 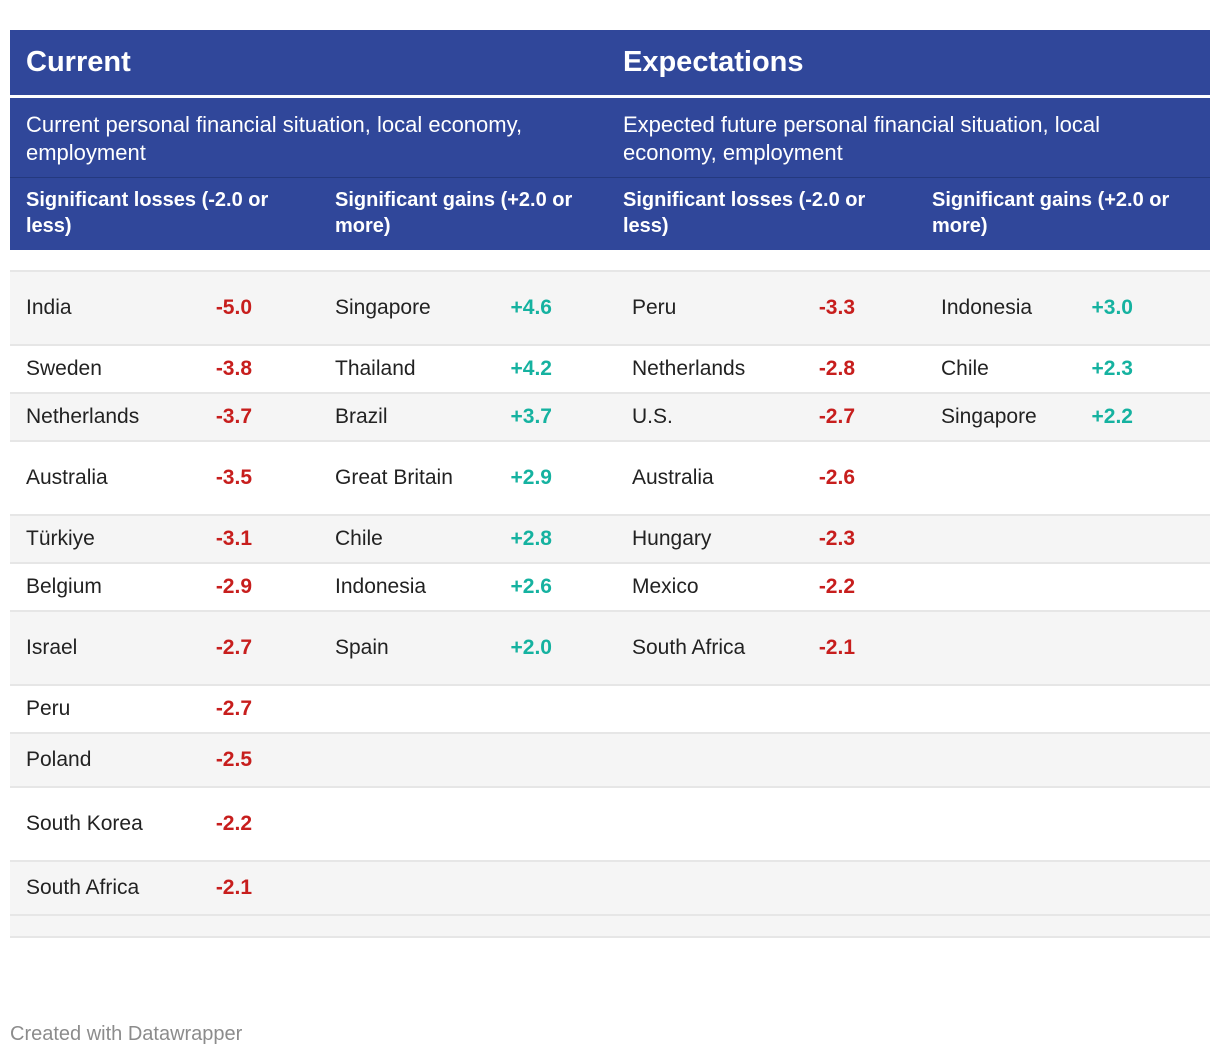 I want to click on score-expected-losses: -2.6, so click(x=836, y=477).